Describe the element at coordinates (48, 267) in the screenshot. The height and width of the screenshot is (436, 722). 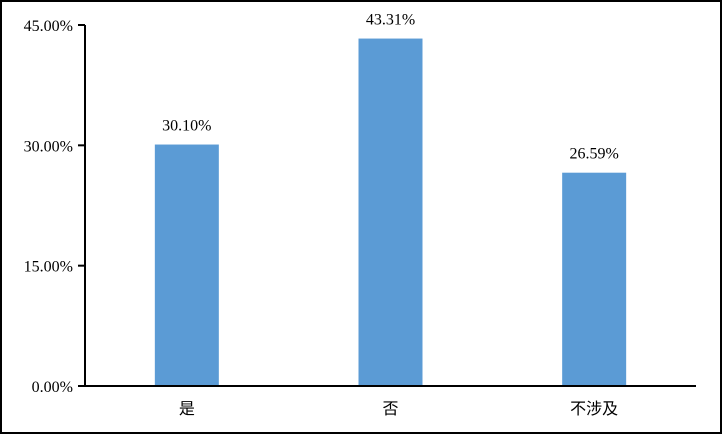
I see `y-tick-label: 15.00%` at that location.